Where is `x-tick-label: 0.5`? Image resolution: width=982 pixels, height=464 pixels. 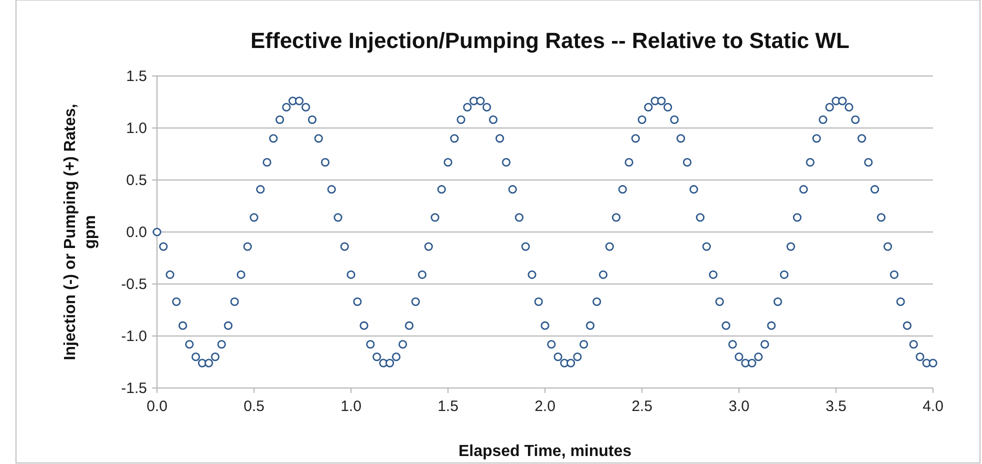
x-tick-label: 0.5 is located at coordinates (254, 406).